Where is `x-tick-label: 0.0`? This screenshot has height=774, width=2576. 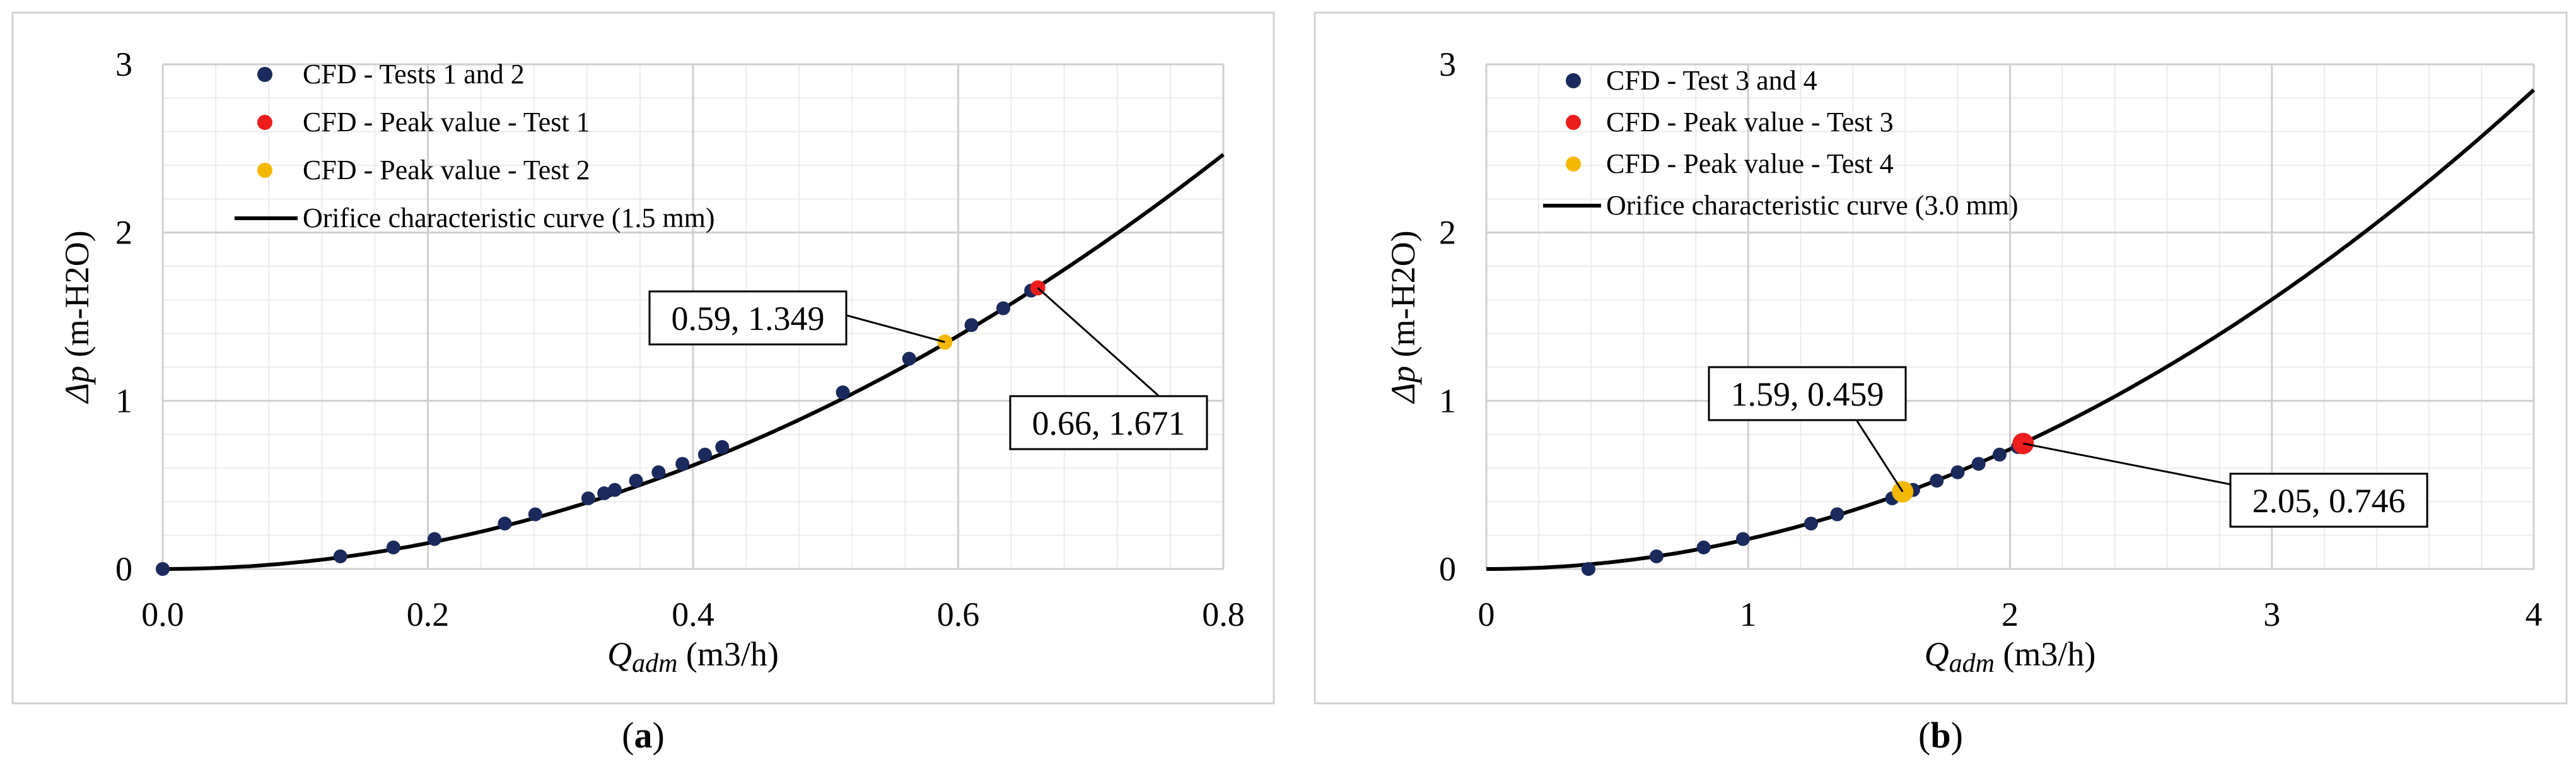 x-tick-label: 0.0 is located at coordinates (163, 614).